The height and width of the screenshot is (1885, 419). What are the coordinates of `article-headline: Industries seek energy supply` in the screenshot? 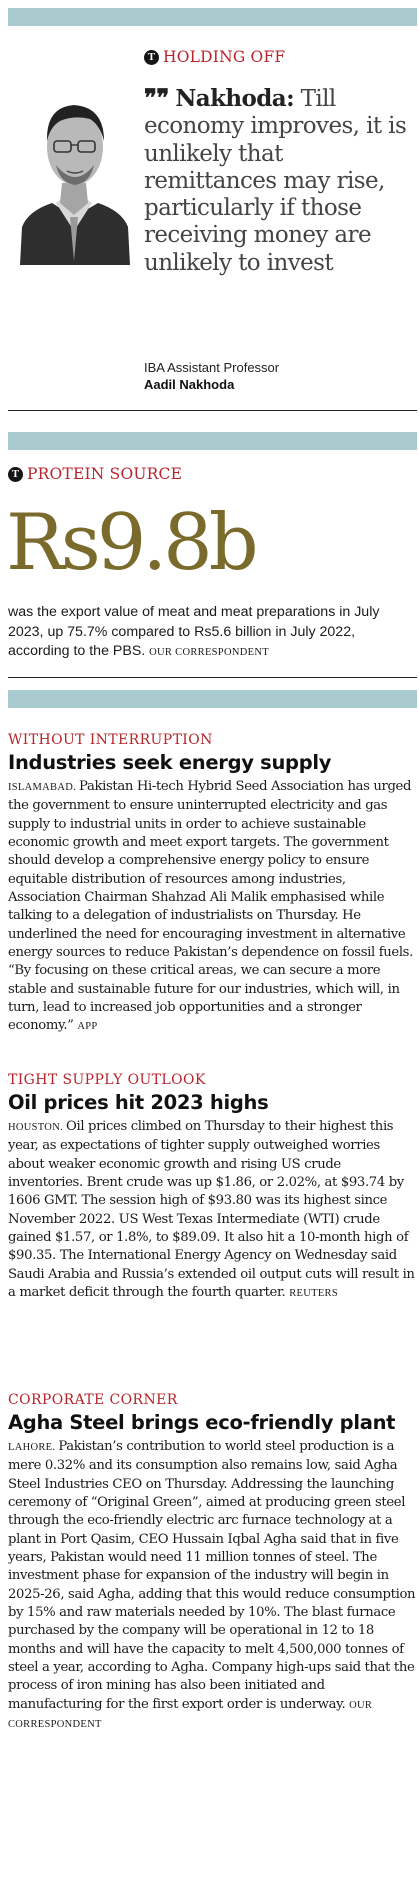 It's located at (170, 762).